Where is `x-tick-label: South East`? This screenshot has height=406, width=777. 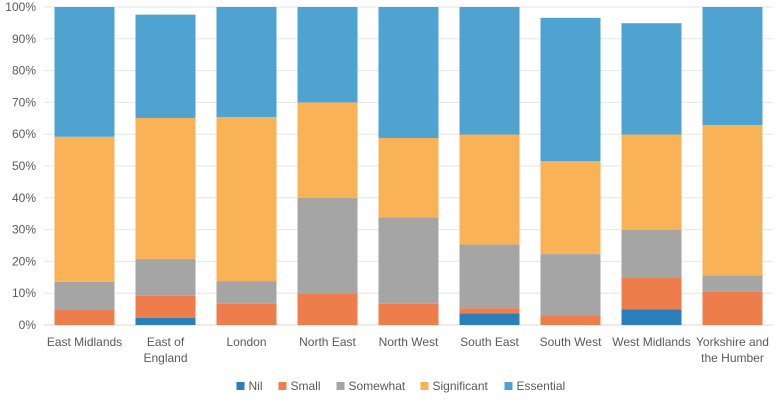 x-tick-label: South East is located at coordinates (489, 342).